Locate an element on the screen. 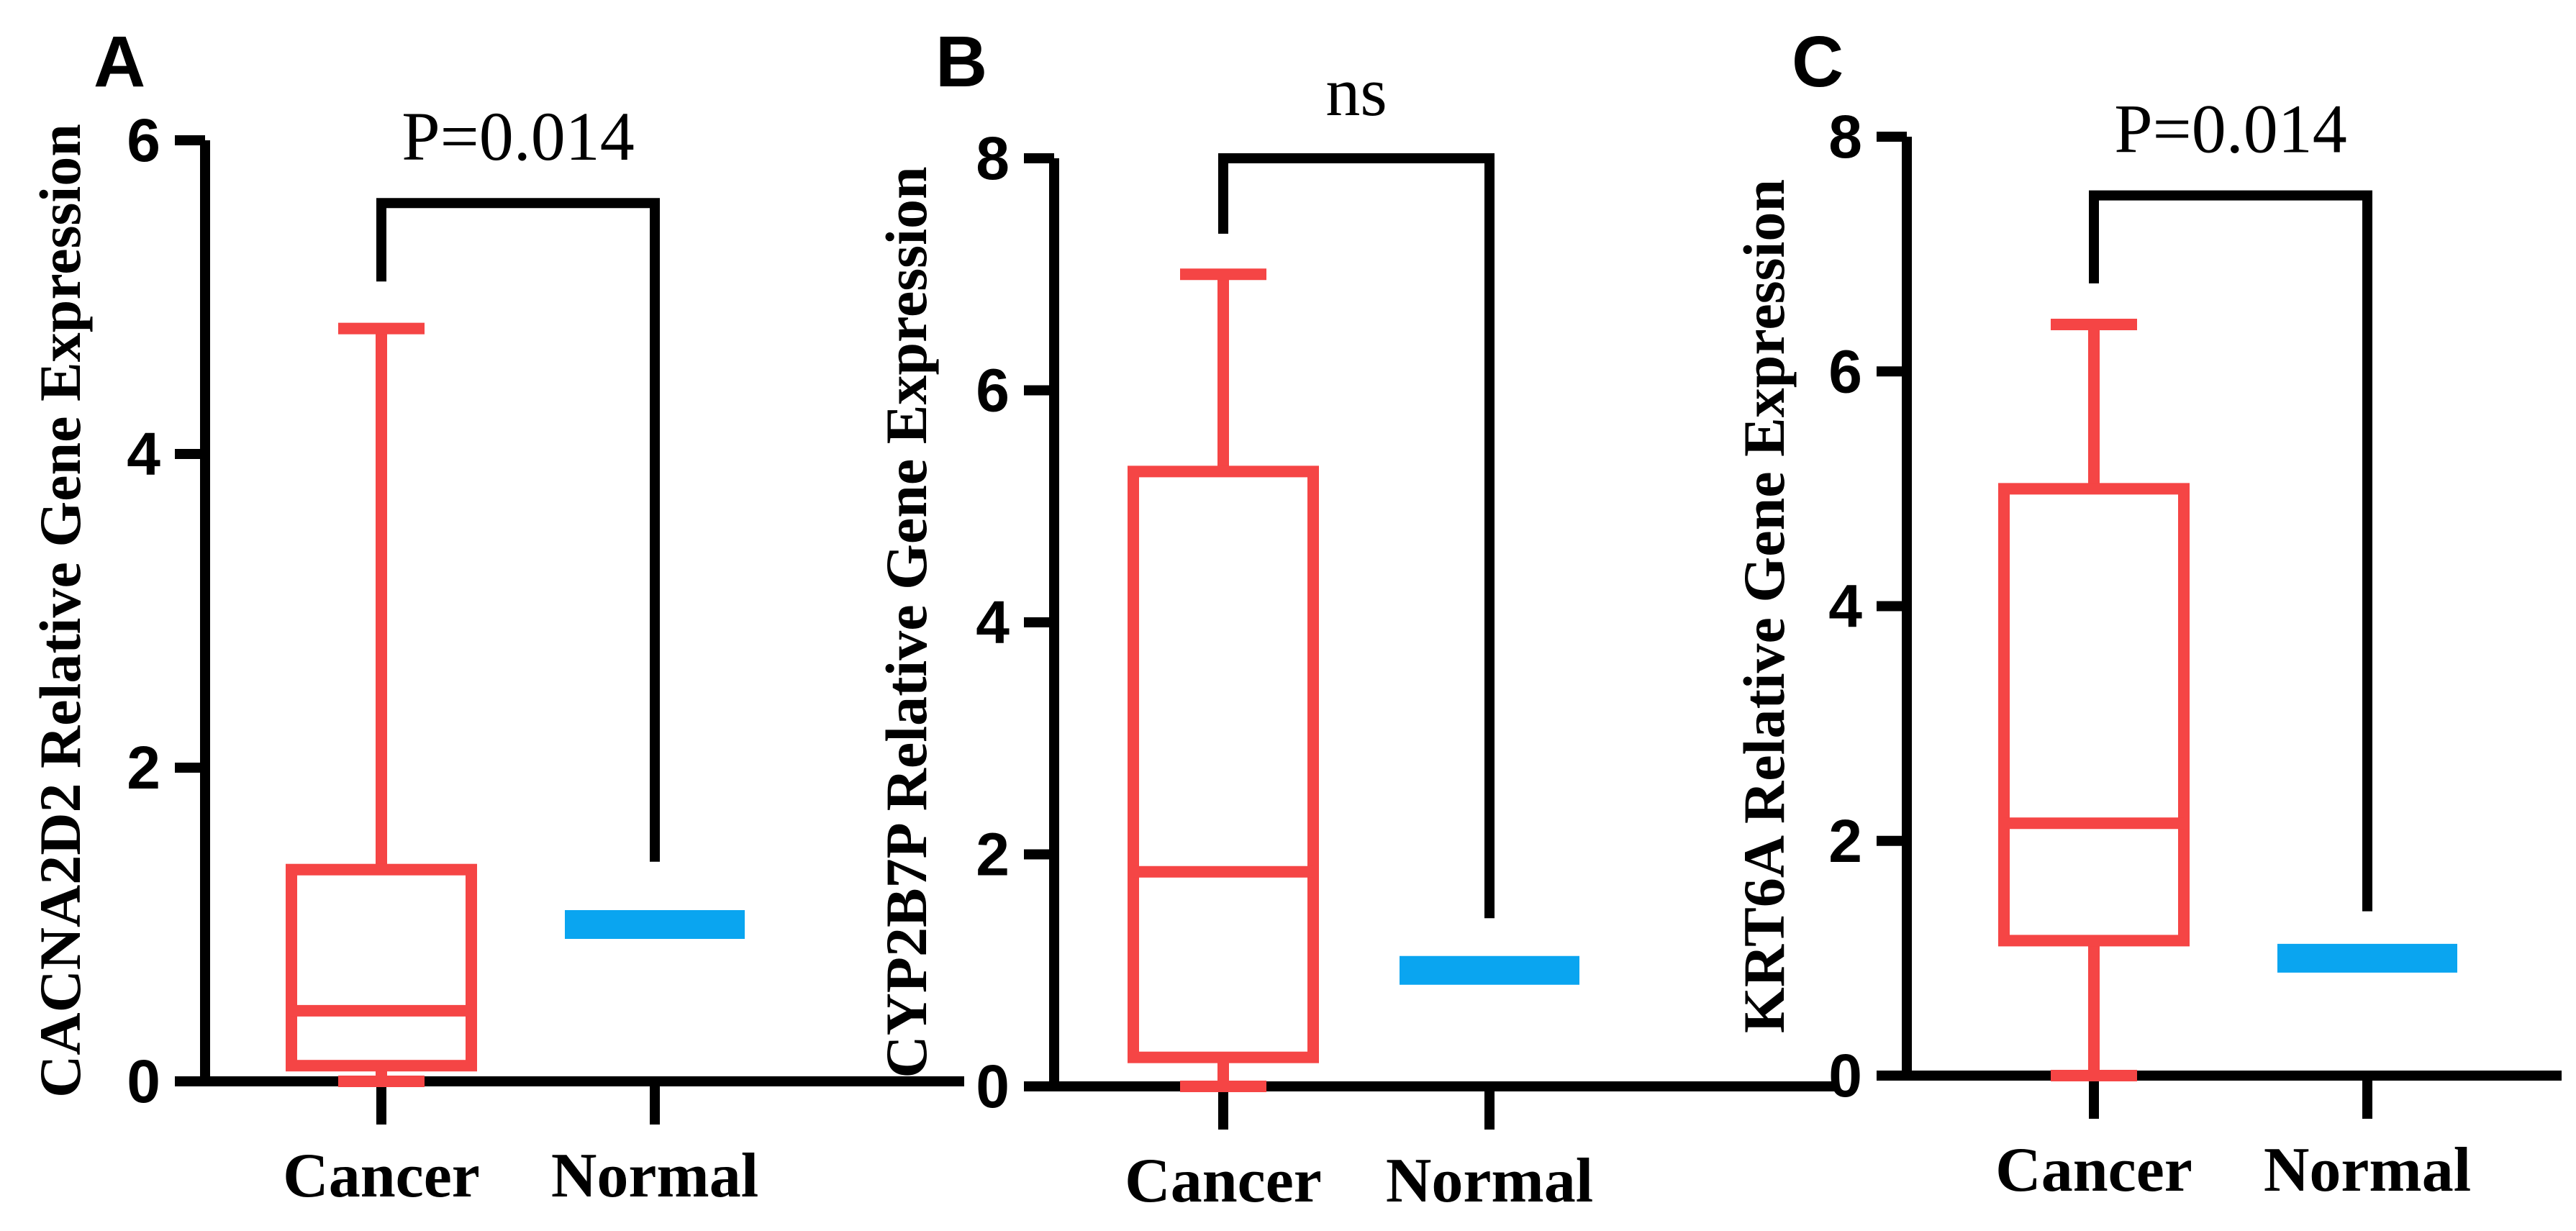  y-axis-label: CYP2B7P Relative Gene Expression is located at coordinates (907, 622).